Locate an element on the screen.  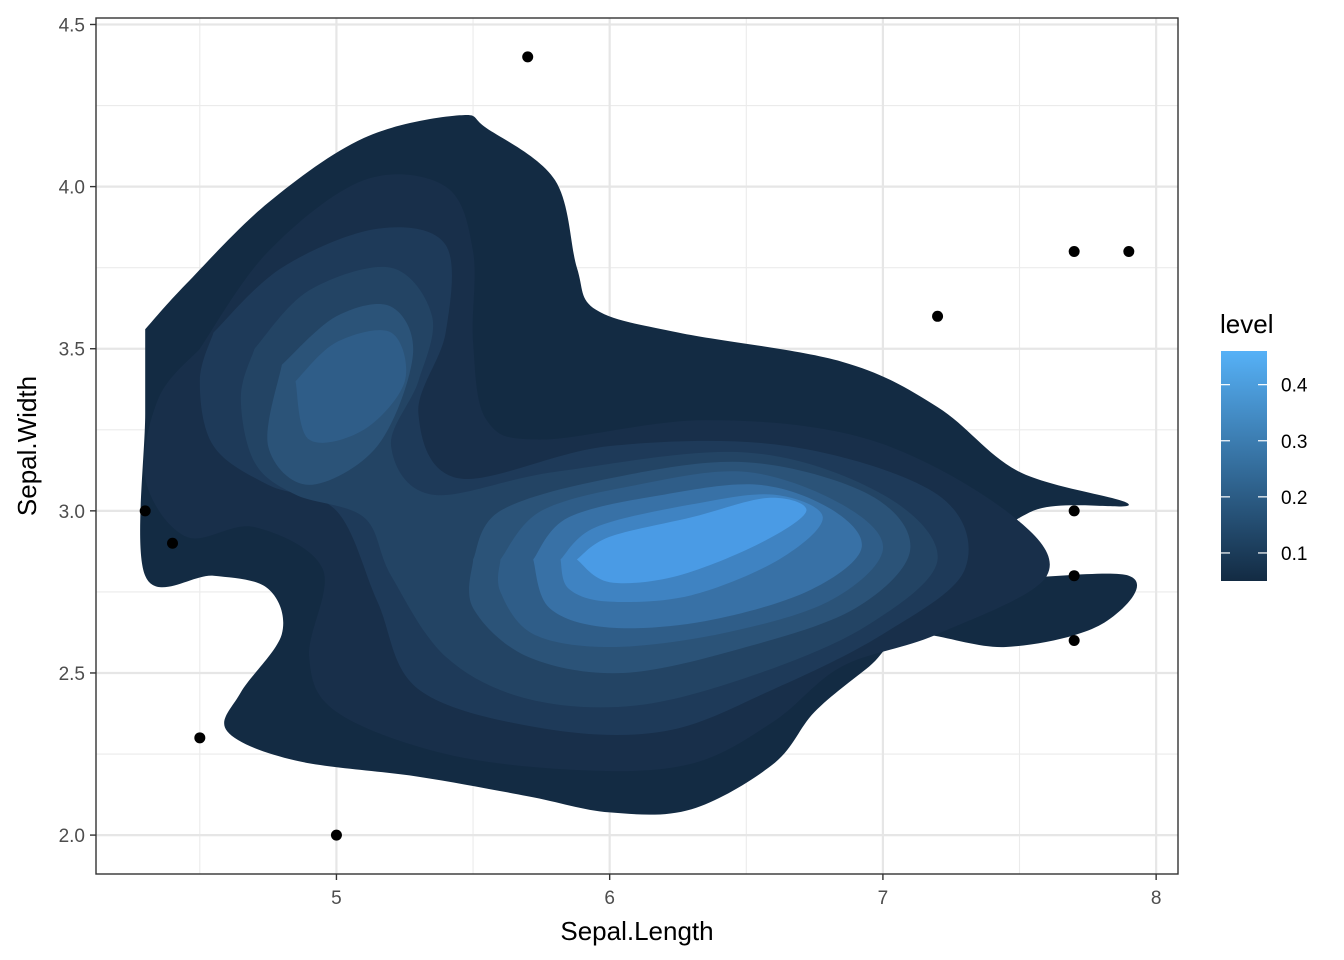
legend-tick-label: 0.1 is located at coordinates (1294, 554).